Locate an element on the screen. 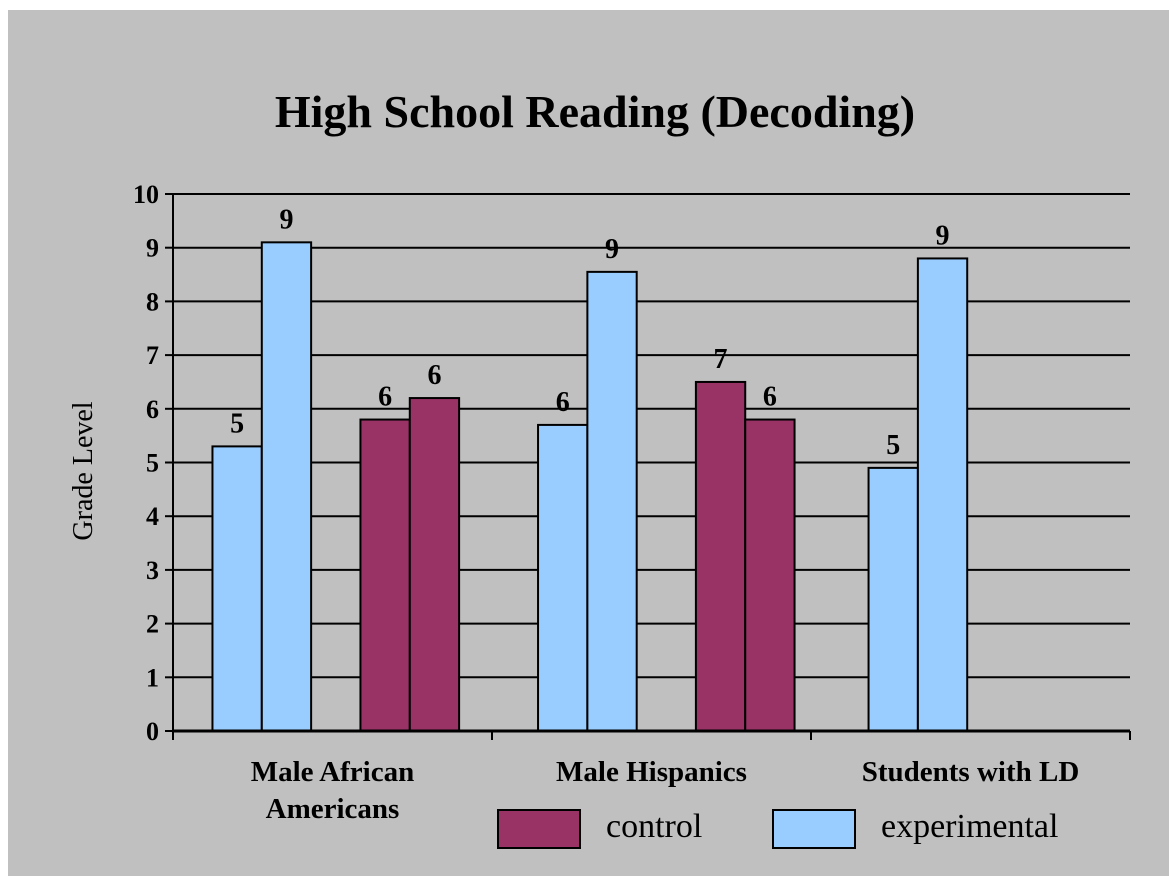  y-tick-label: 0 is located at coordinates (152, 731).